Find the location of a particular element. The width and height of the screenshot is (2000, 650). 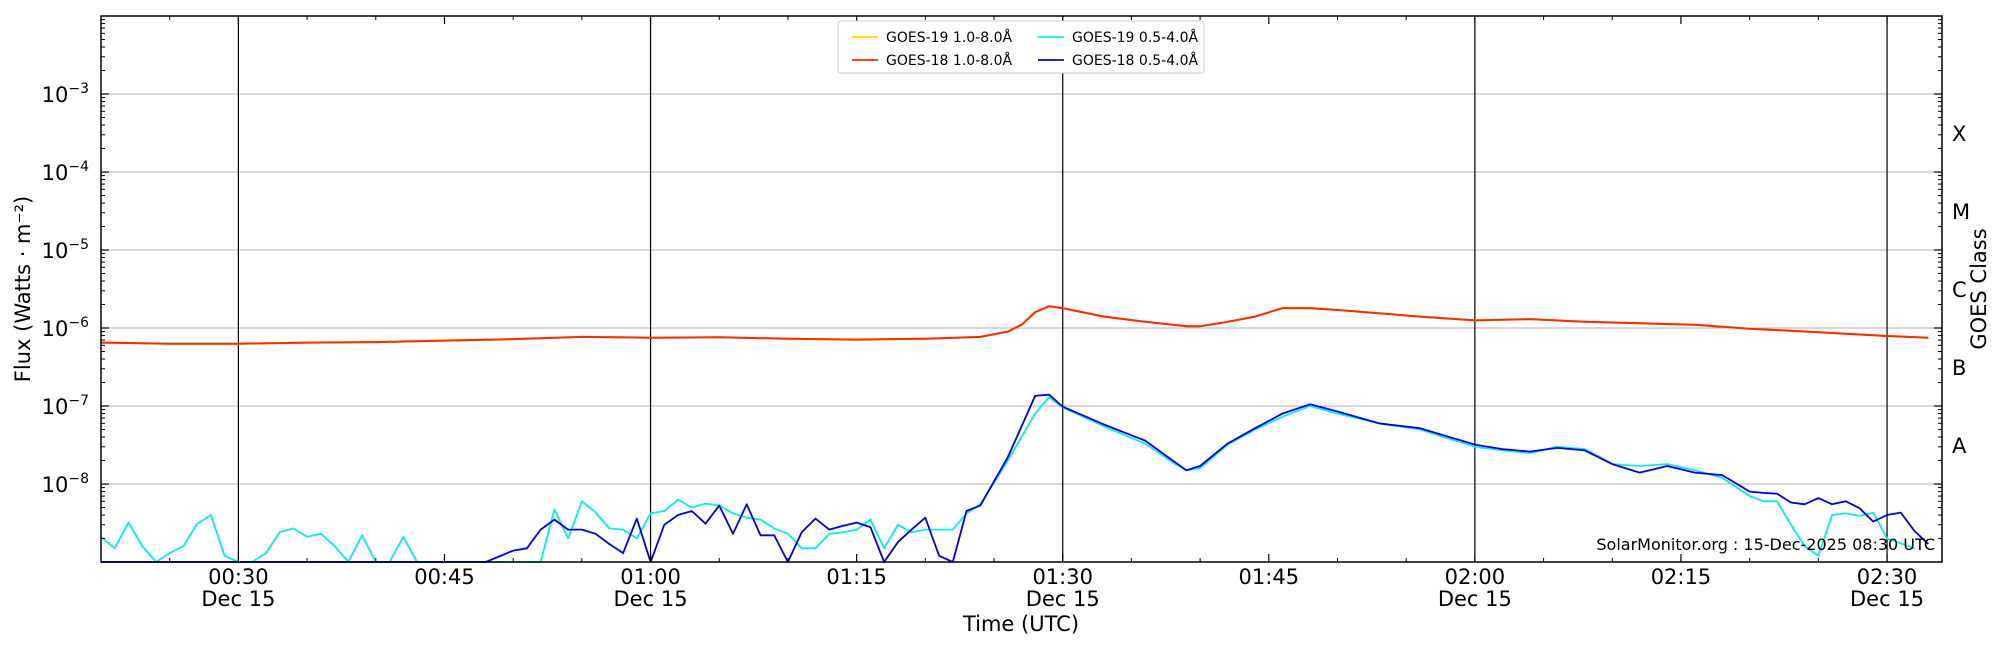

x-tick-label: 01:45 is located at coordinates (1269, 577).